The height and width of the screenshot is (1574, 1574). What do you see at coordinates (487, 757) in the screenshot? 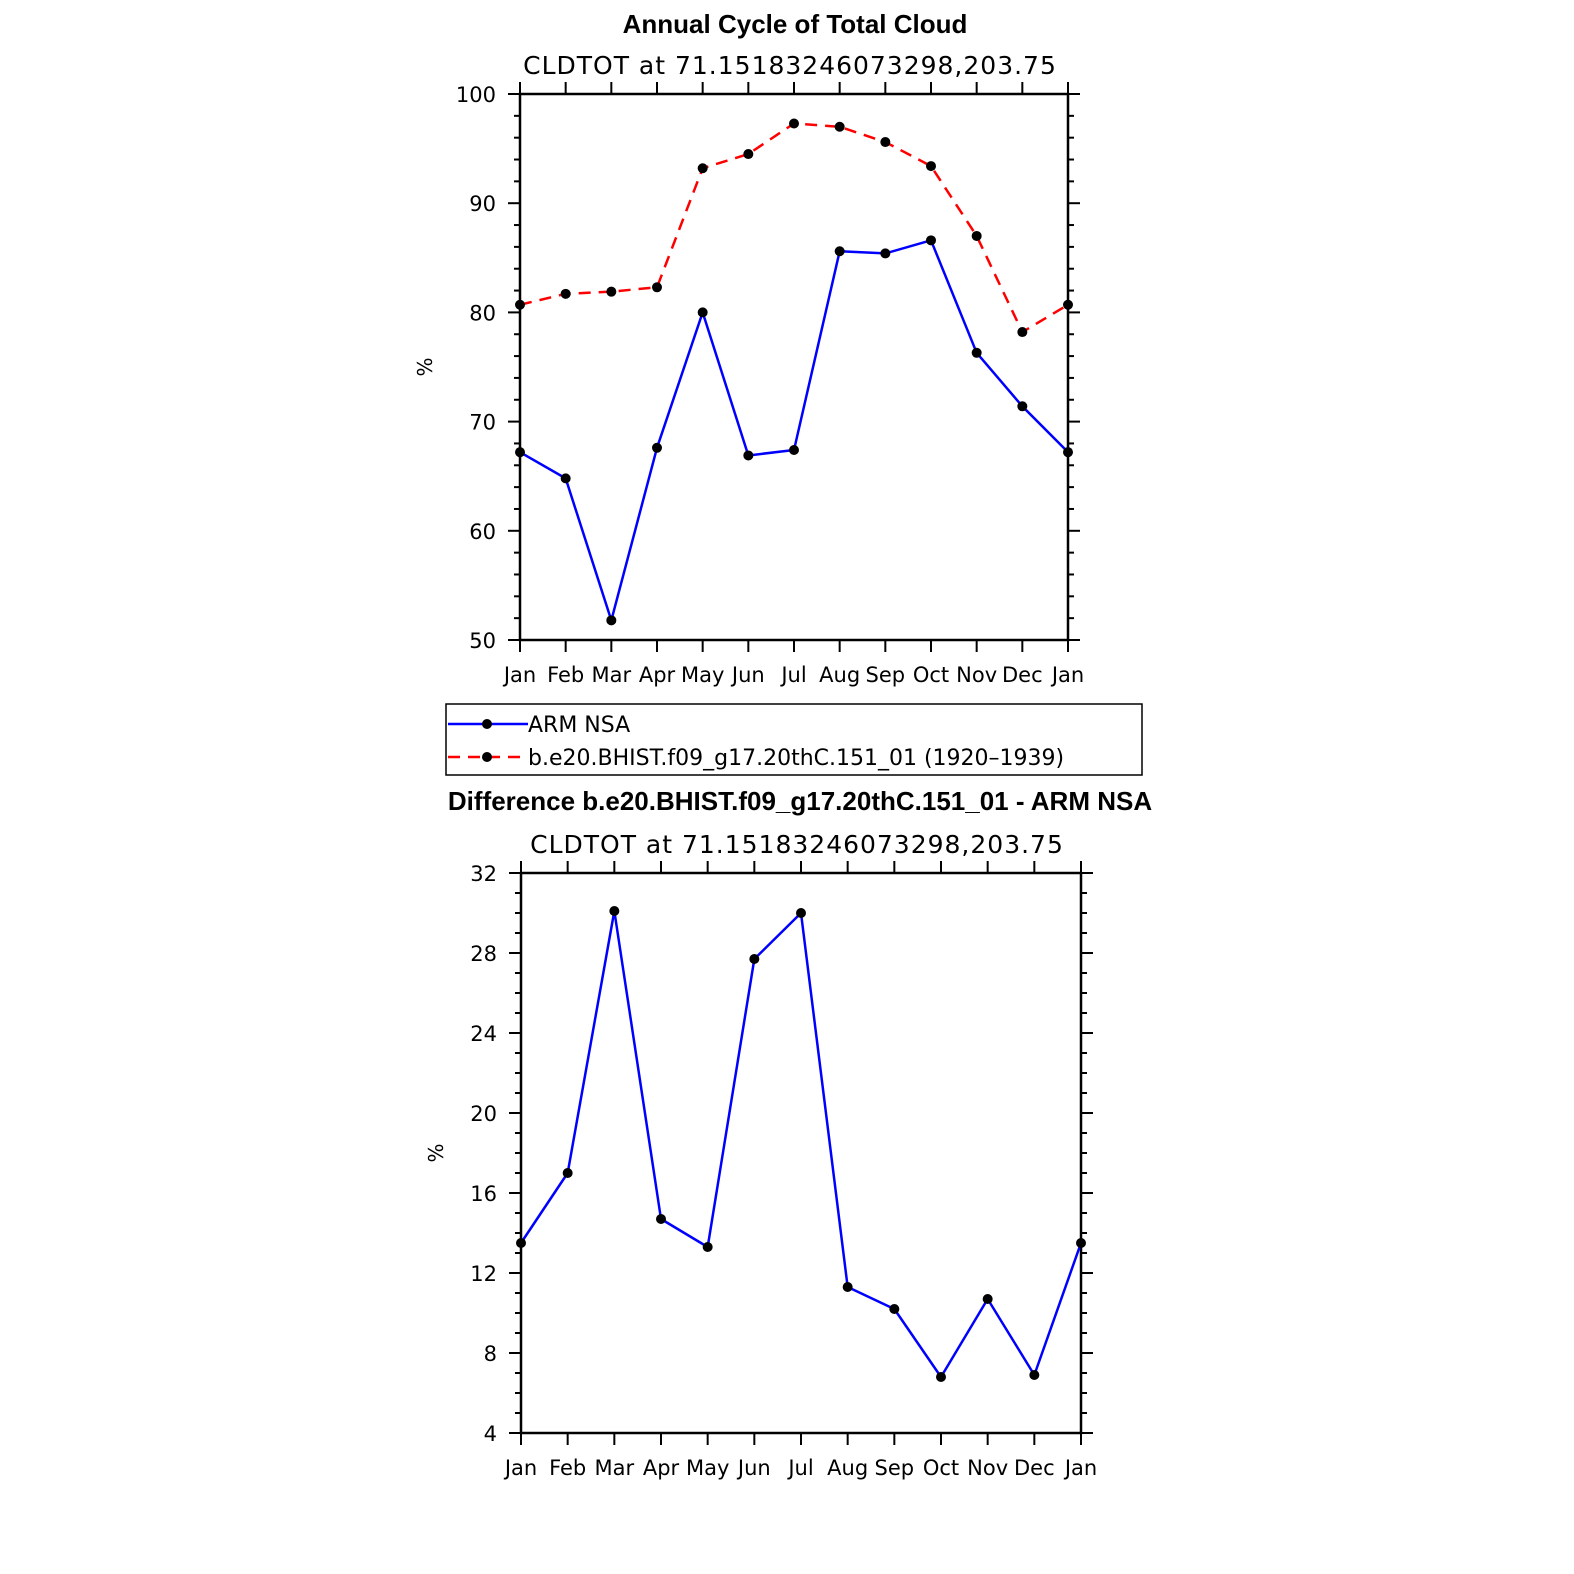
I see `legend-marker-model` at bounding box center [487, 757].